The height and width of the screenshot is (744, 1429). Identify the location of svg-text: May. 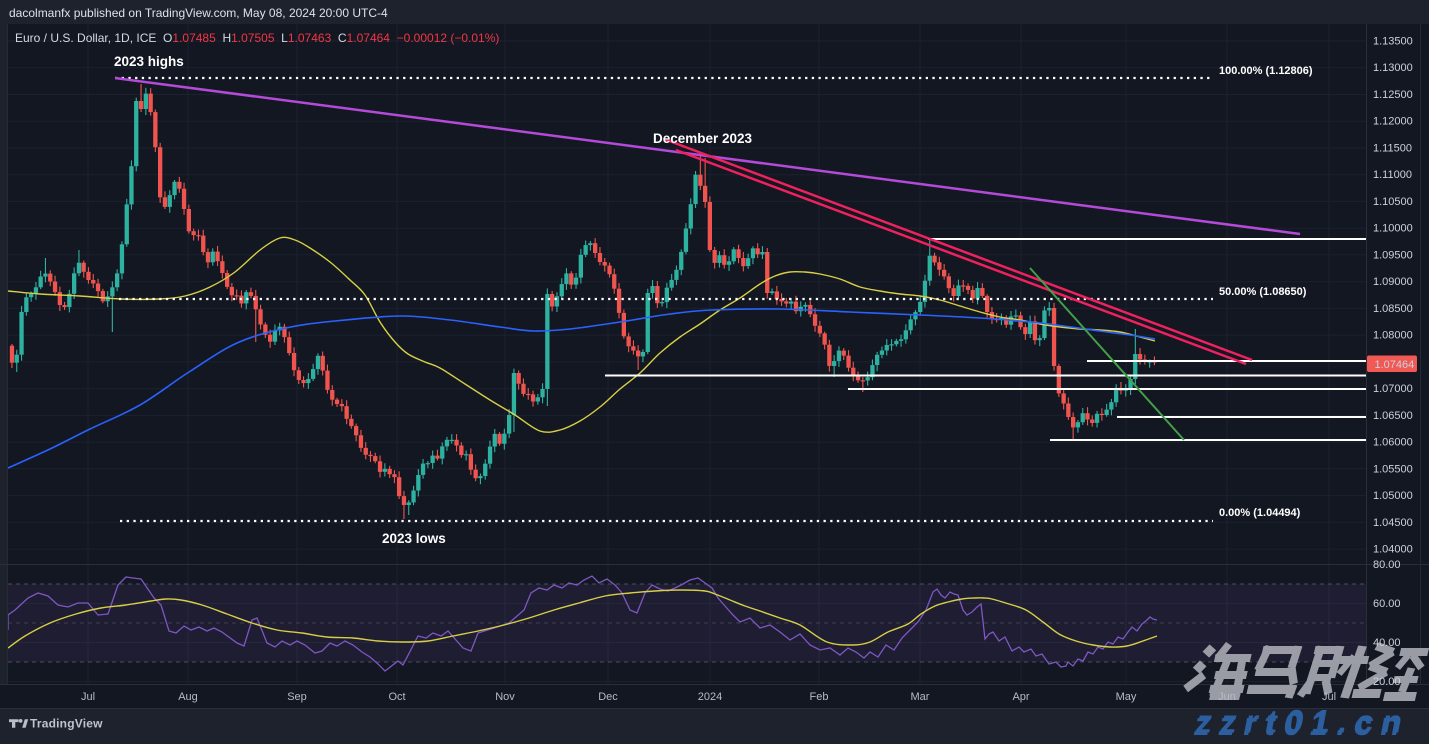
(1126, 697).